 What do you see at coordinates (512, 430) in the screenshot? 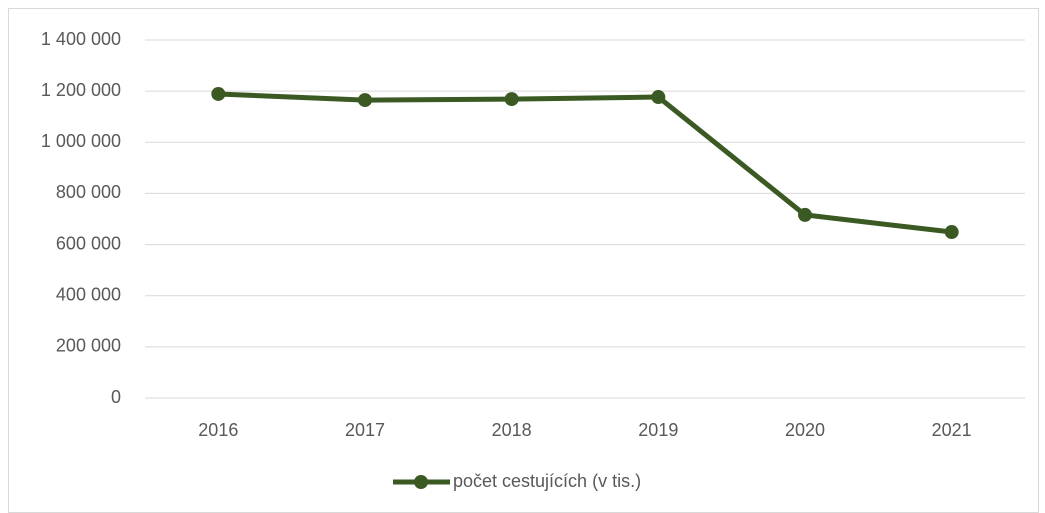
I see `x-tick-label: 2018` at bounding box center [512, 430].